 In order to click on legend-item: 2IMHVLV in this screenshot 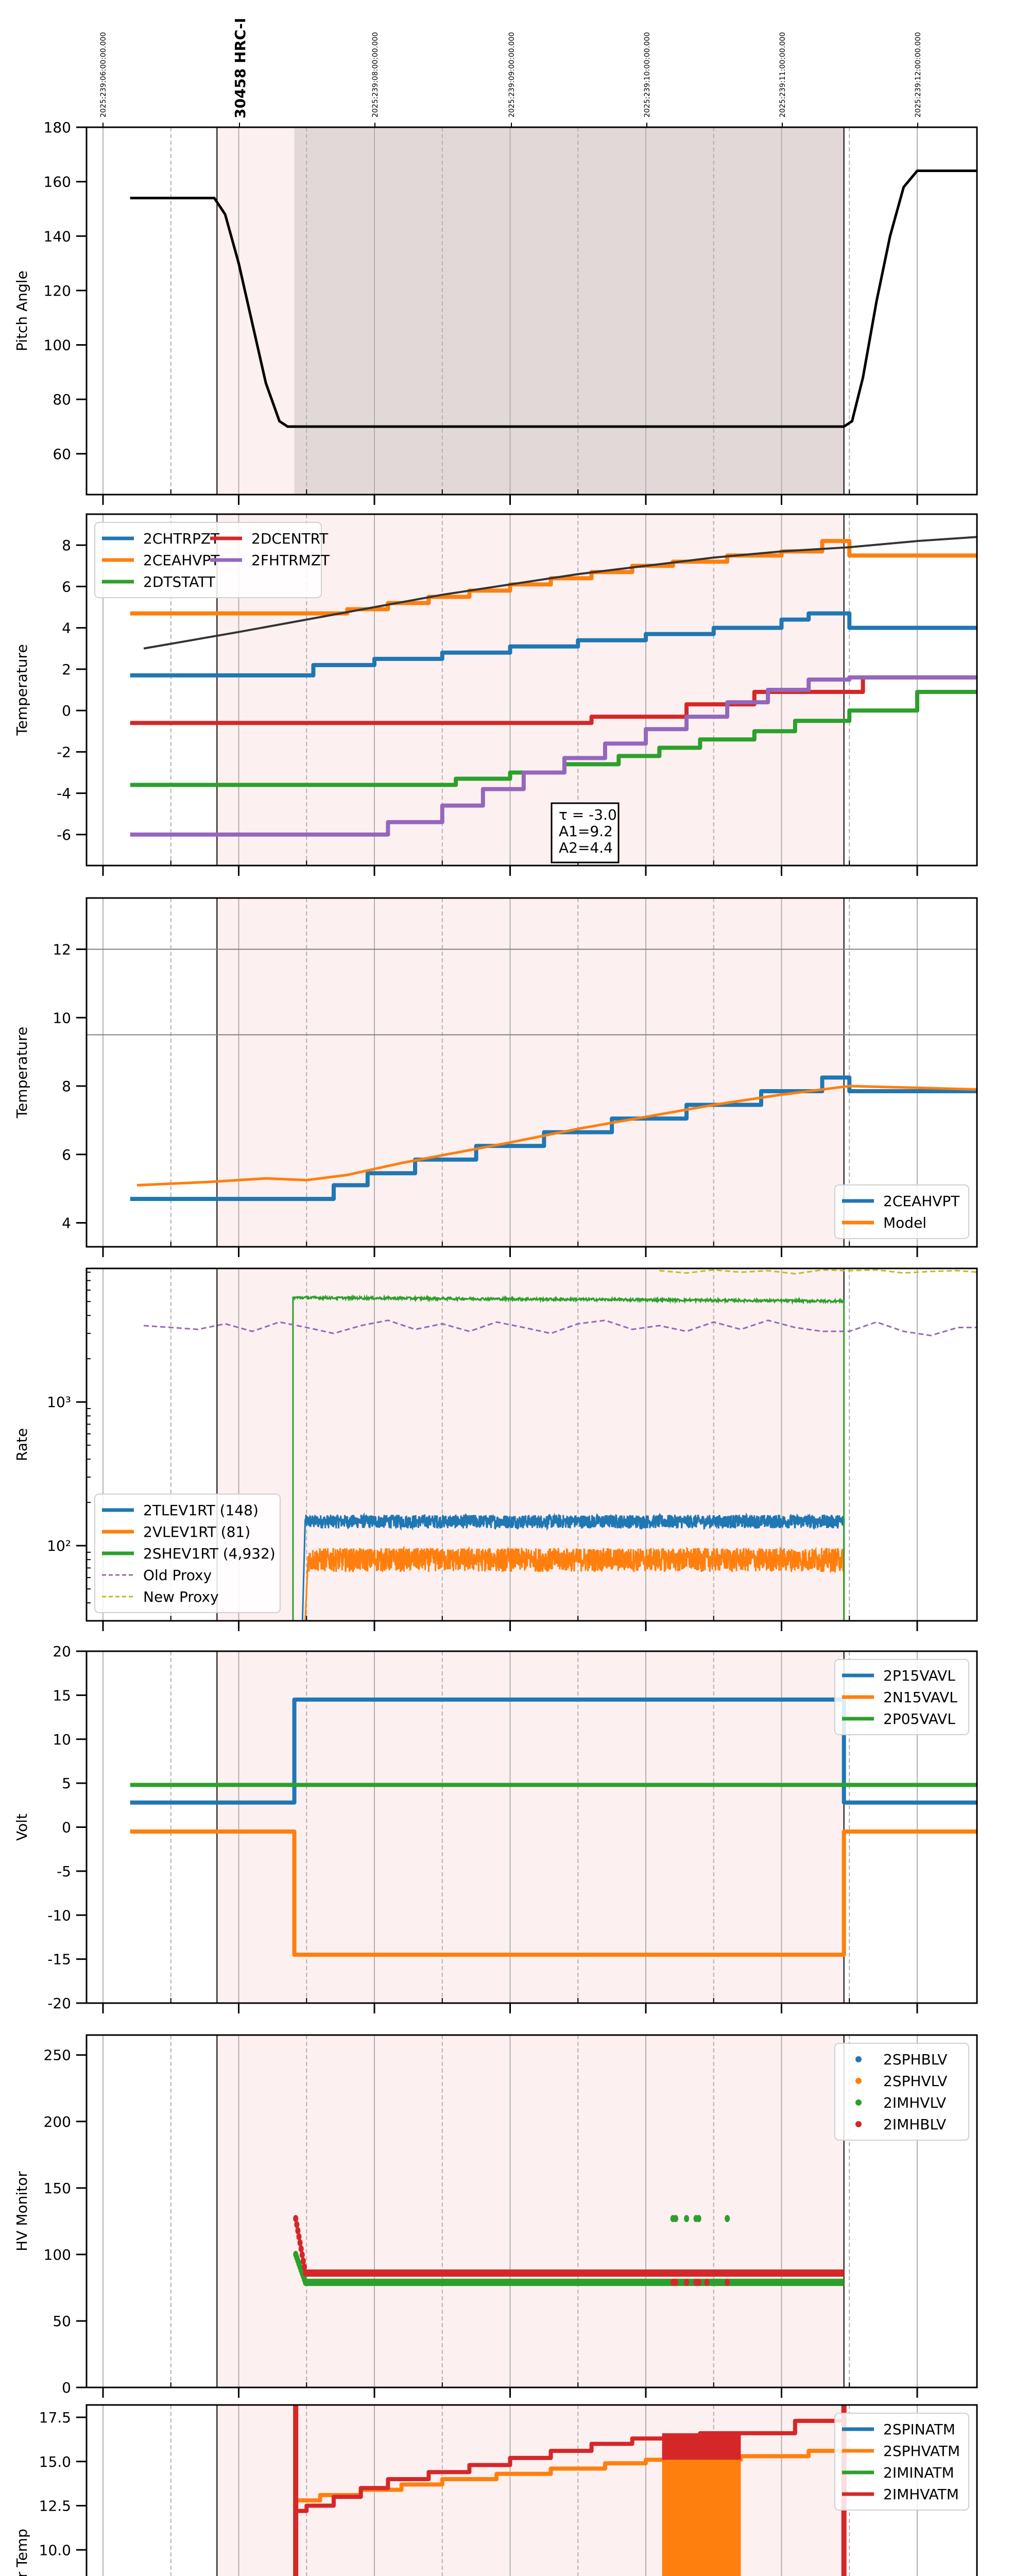, I will do `click(901, 2102)`.